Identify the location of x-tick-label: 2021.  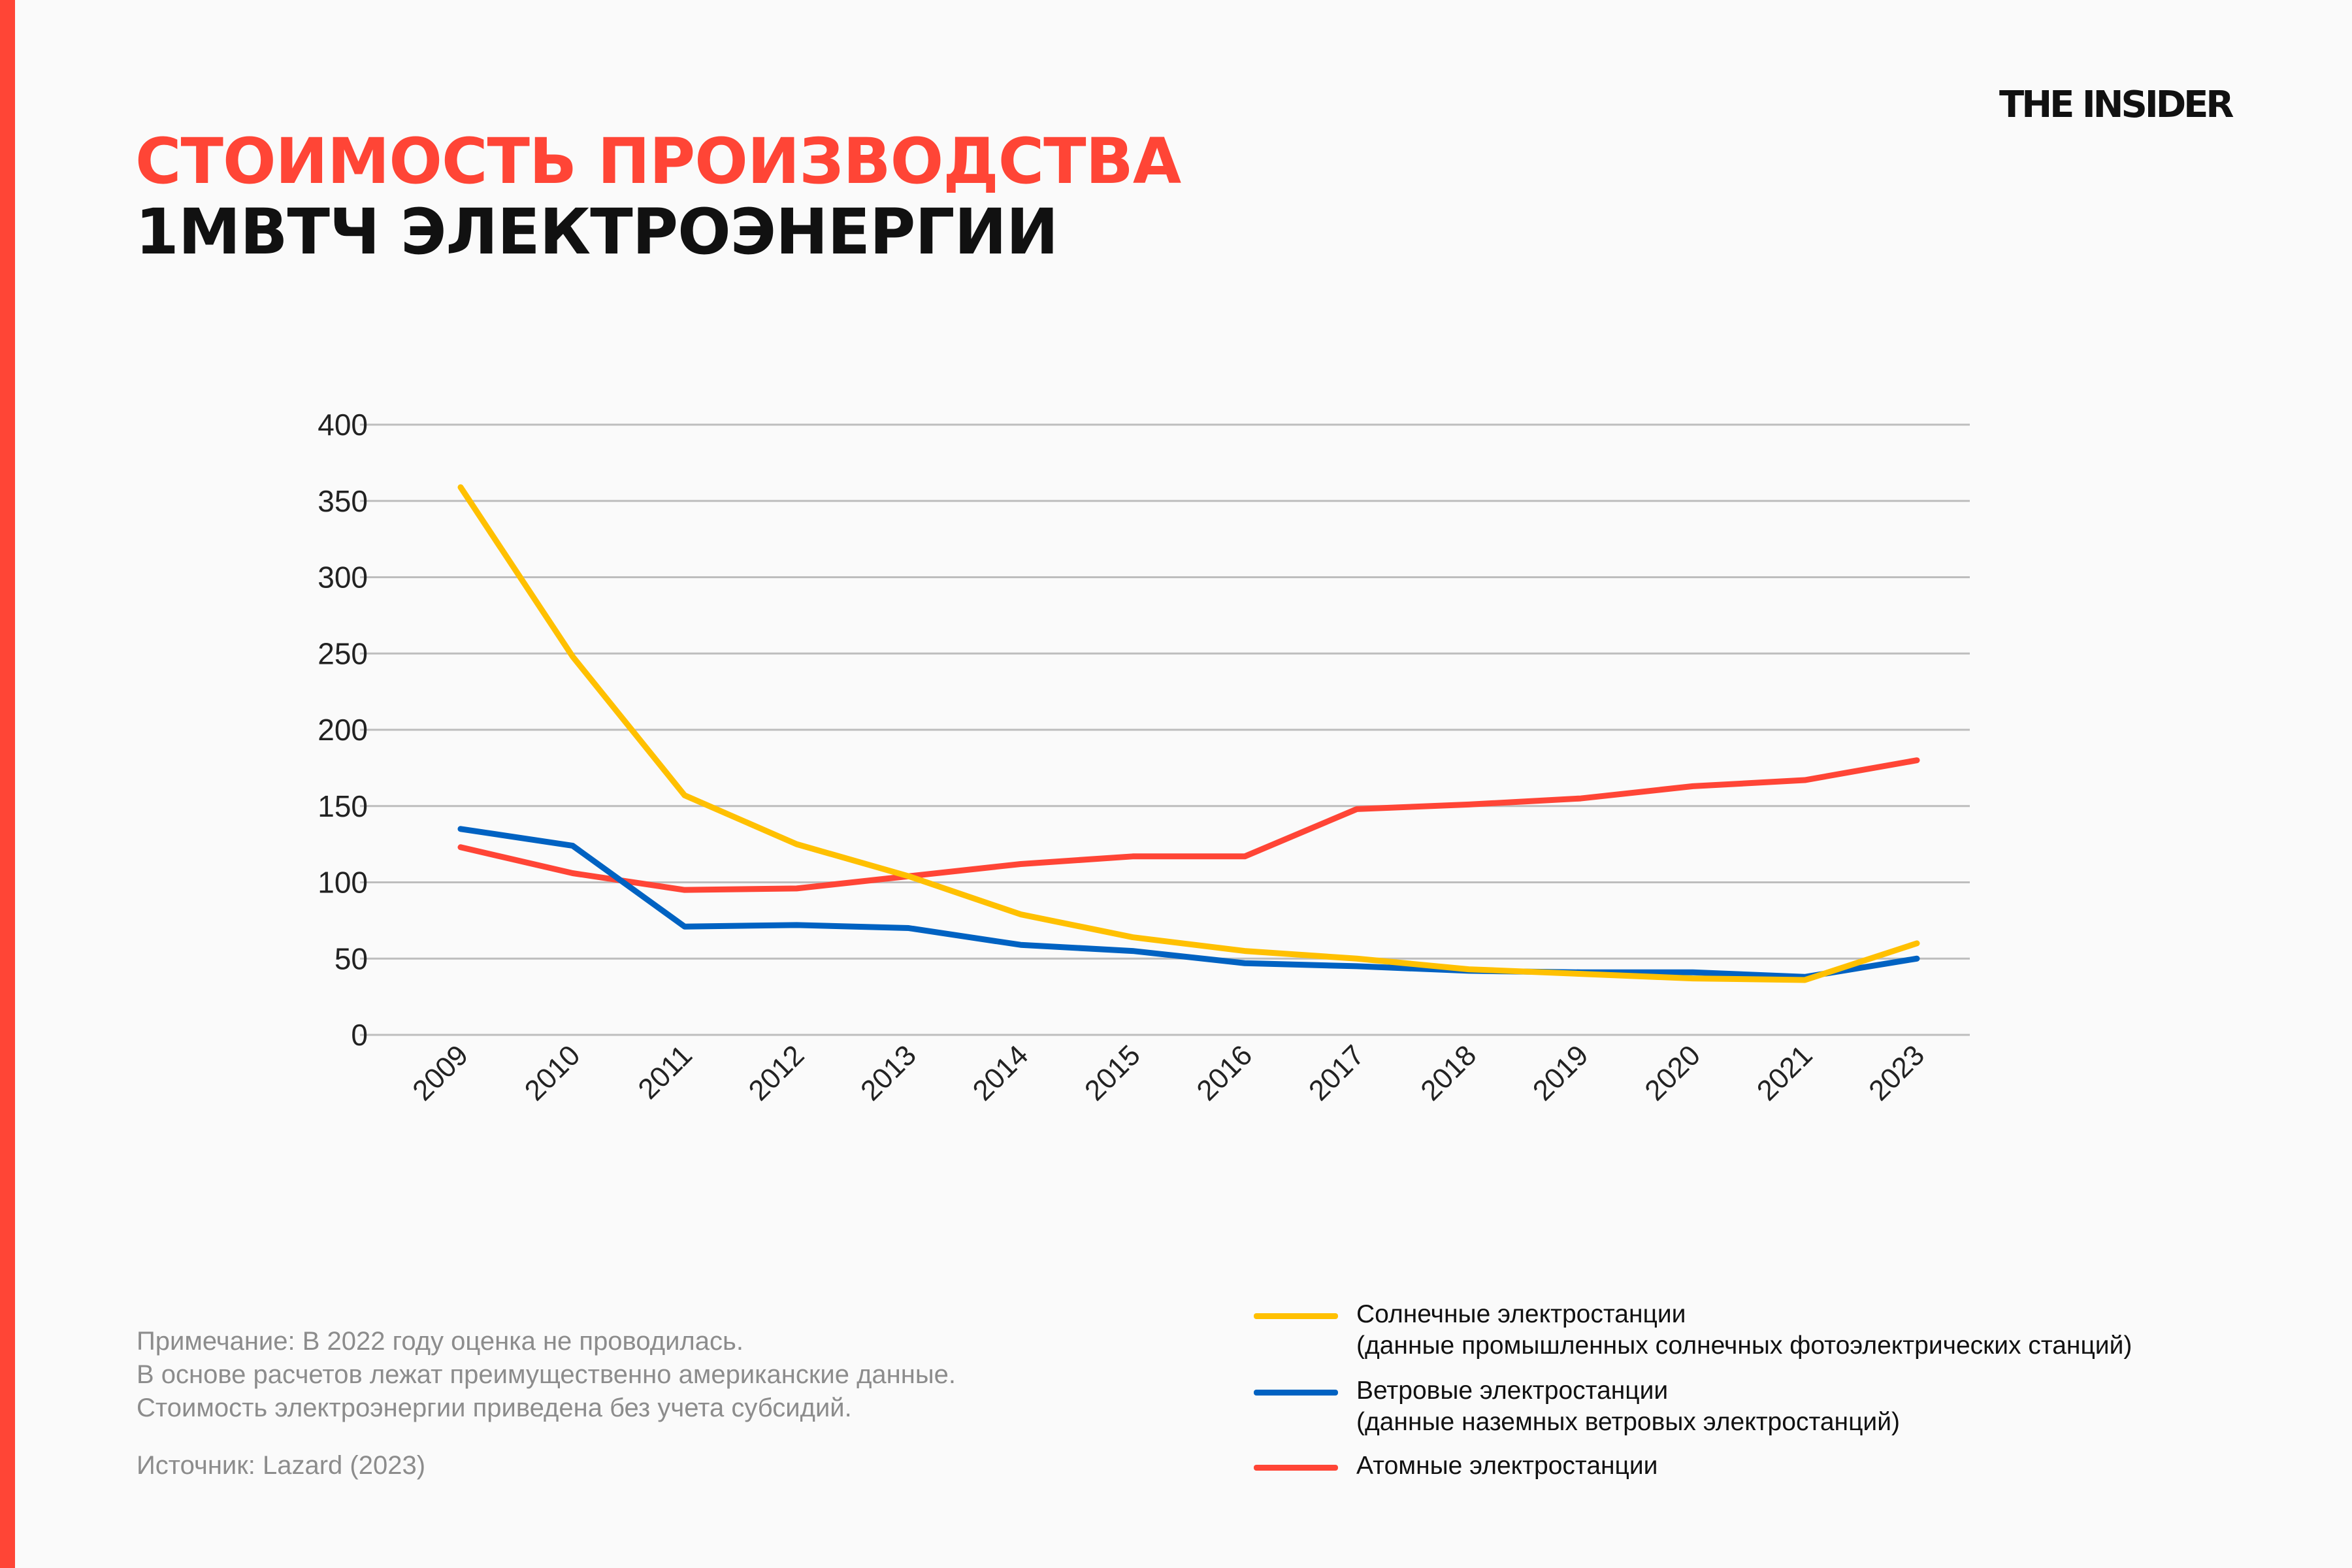
(1785, 1073).